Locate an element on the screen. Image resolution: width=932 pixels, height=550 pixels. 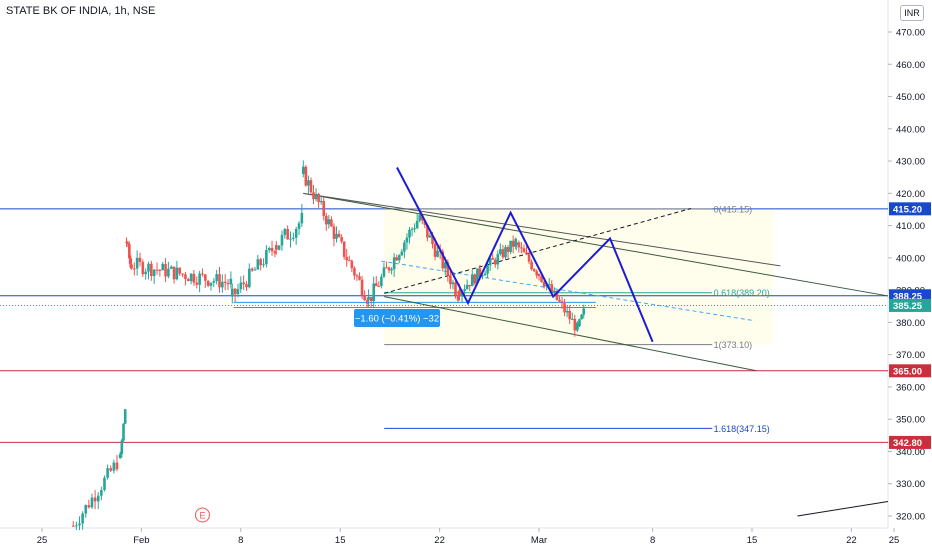
price-label-text: 415.20 is located at coordinates (907, 209).